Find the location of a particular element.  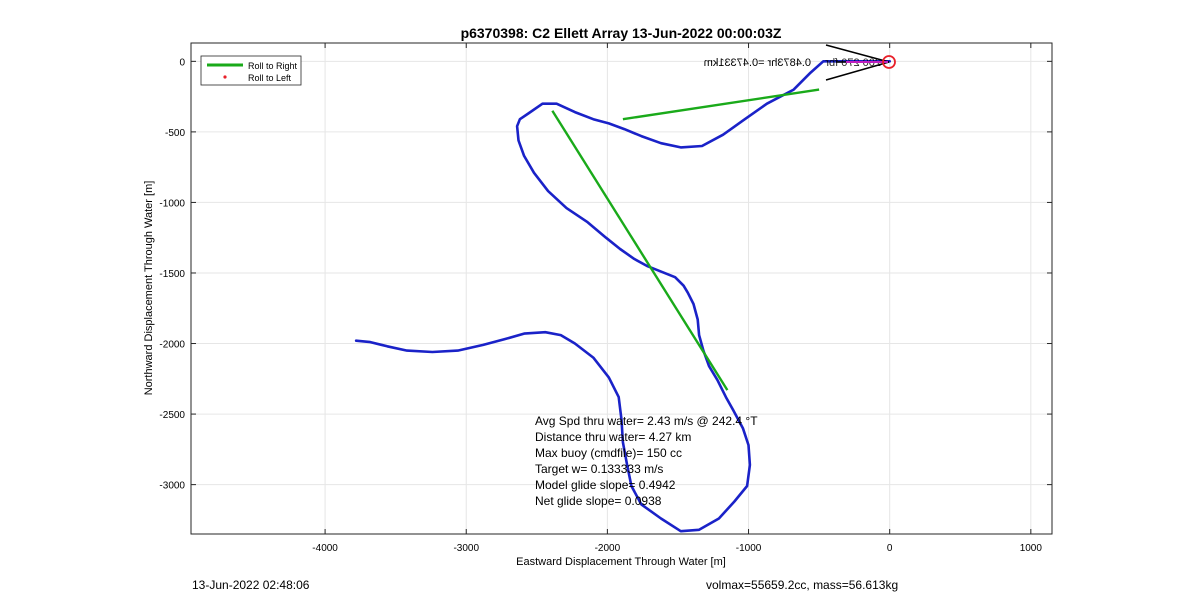

stat-distance: Distance thru water= 4.27 km is located at coordinates (613, 437).